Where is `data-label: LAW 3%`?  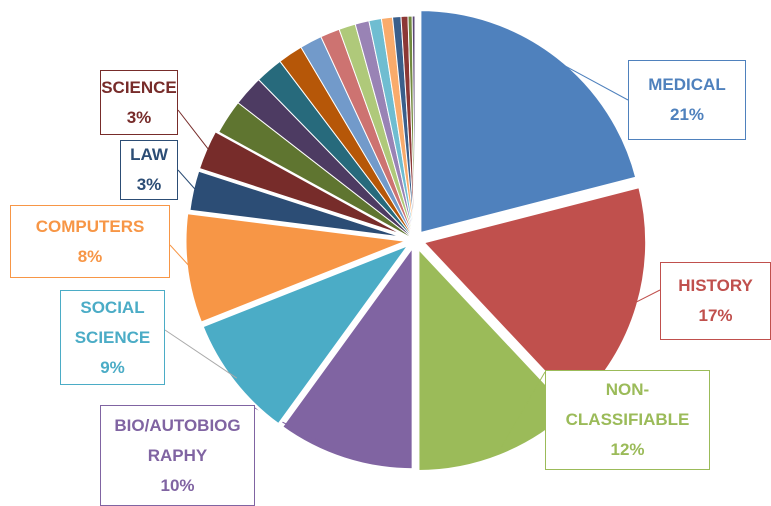 data-label: LAW 3% is located at coordinates (149, 170).